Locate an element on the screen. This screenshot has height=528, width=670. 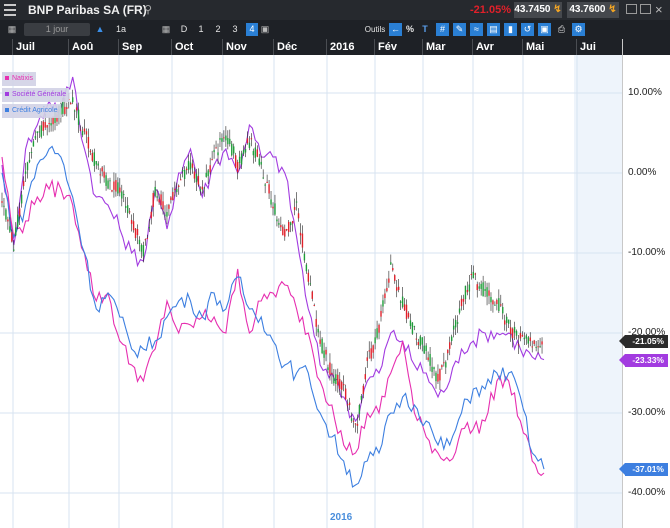
cursor-icon: ← is located at coordinates (395, 29).